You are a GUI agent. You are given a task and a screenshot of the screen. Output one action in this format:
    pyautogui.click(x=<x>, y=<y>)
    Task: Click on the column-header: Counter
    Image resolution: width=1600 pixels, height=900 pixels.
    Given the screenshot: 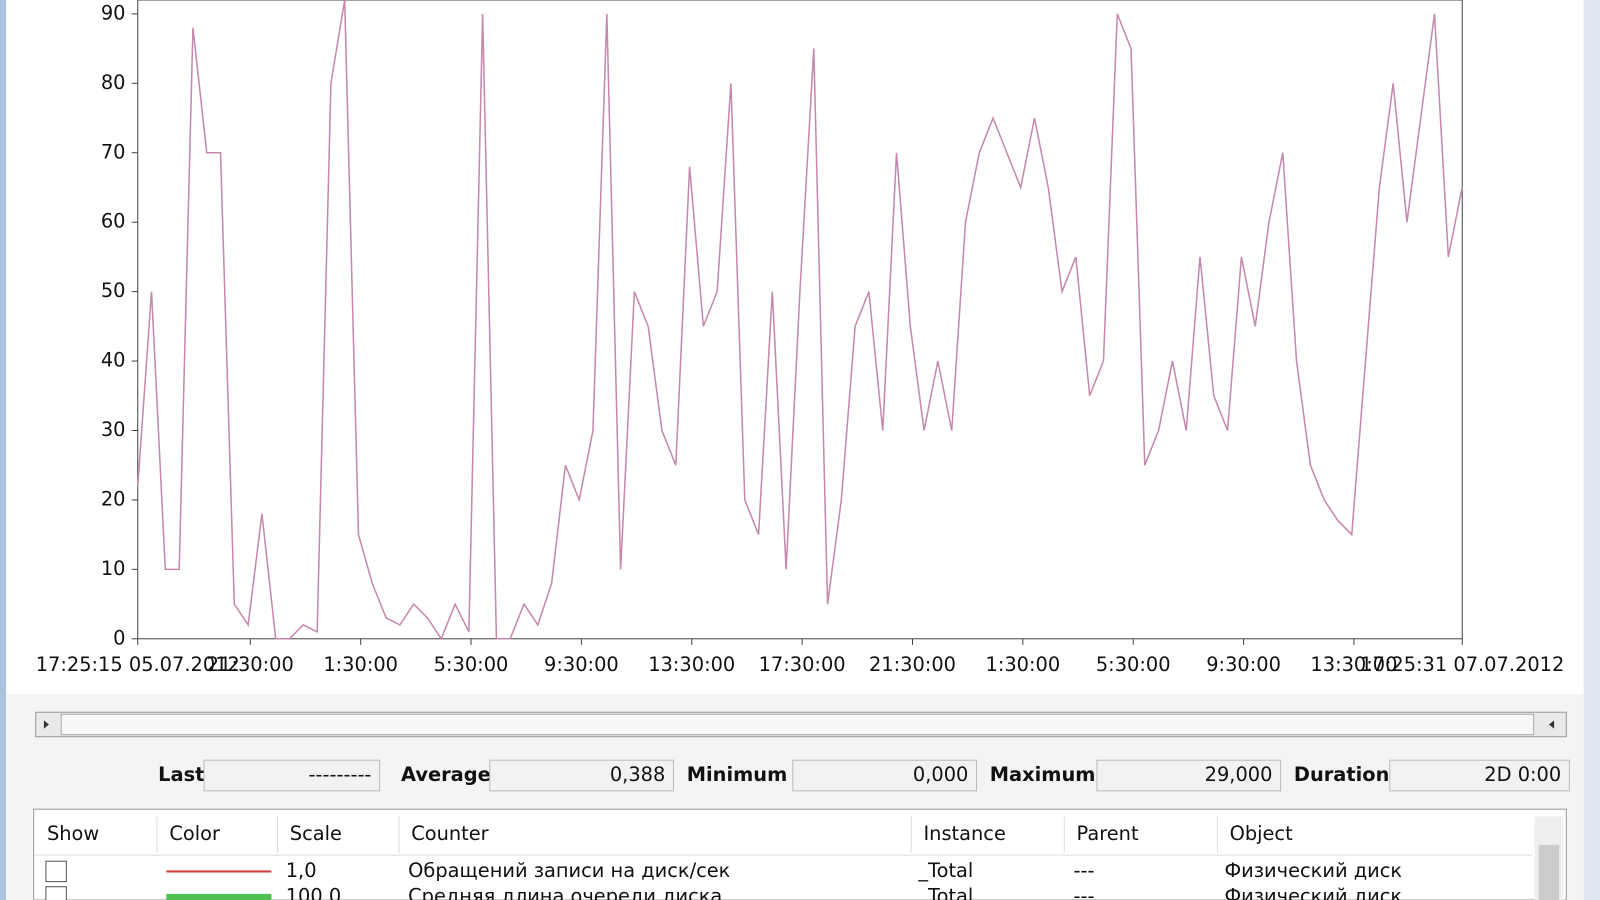 What is the action you would take?
    pyautogui.click(x=449, y=833)
    